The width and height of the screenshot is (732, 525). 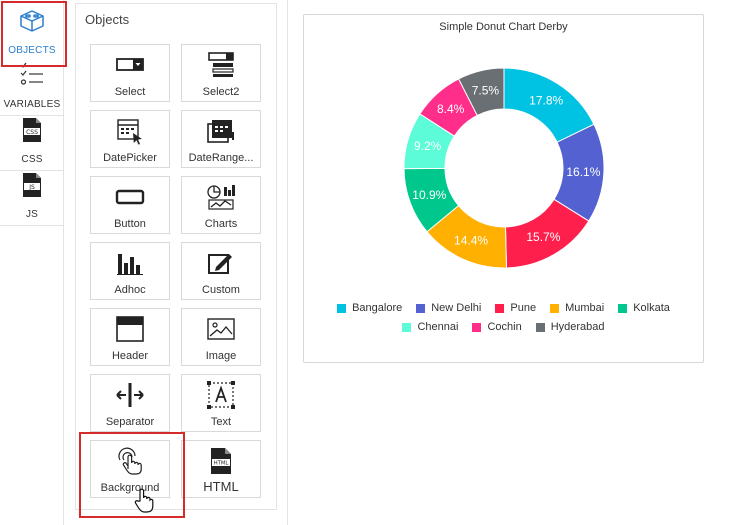 What do you see at coordinates (107, 19) in the screenshot?
I see `panel-title: Objects` at bounding box center [107, 19].